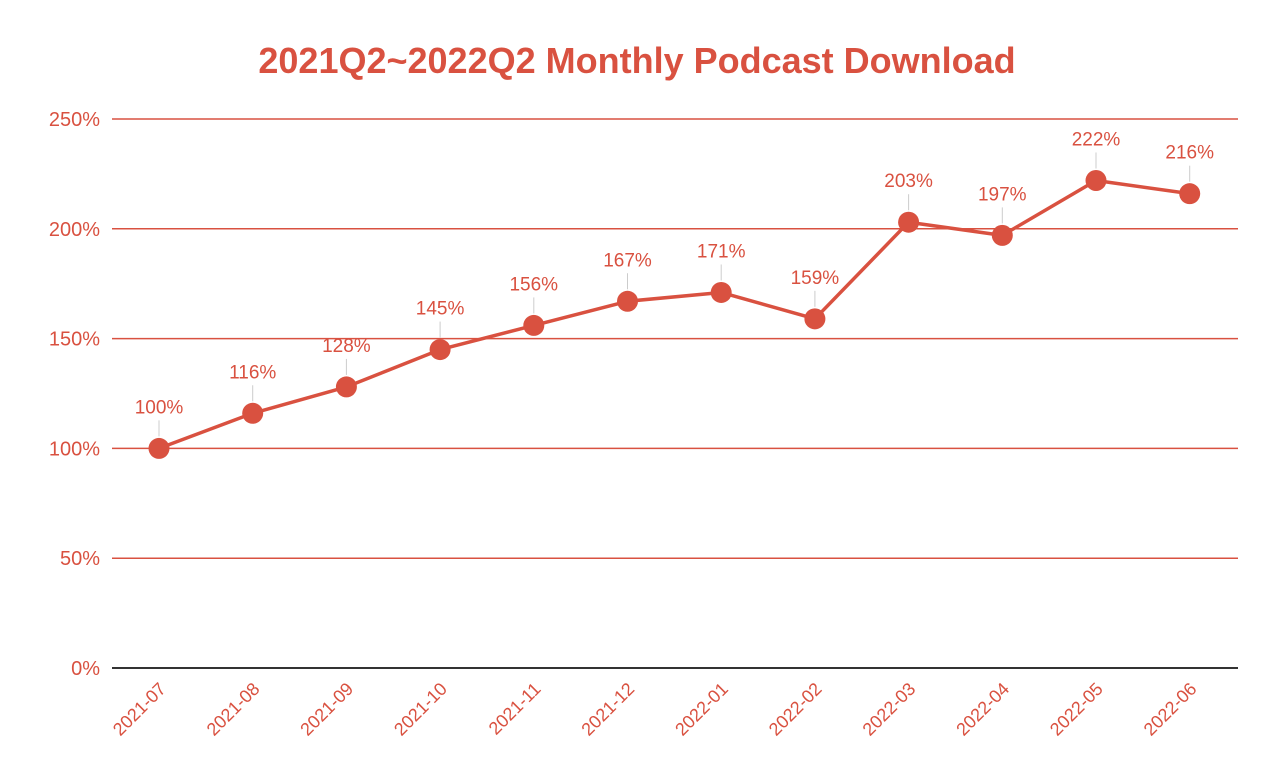  I want to click on x-tick-label: 2022-01, so click(701, 709).